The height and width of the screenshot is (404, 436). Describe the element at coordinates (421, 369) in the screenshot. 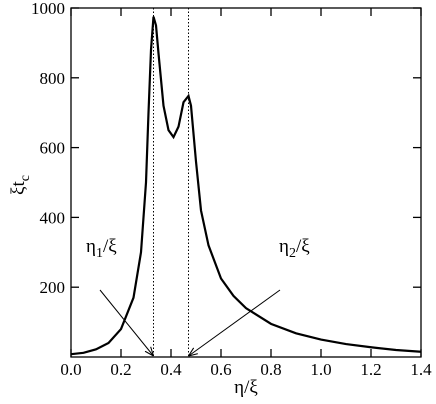

I see `x-tick-label: 1.4` at that location.